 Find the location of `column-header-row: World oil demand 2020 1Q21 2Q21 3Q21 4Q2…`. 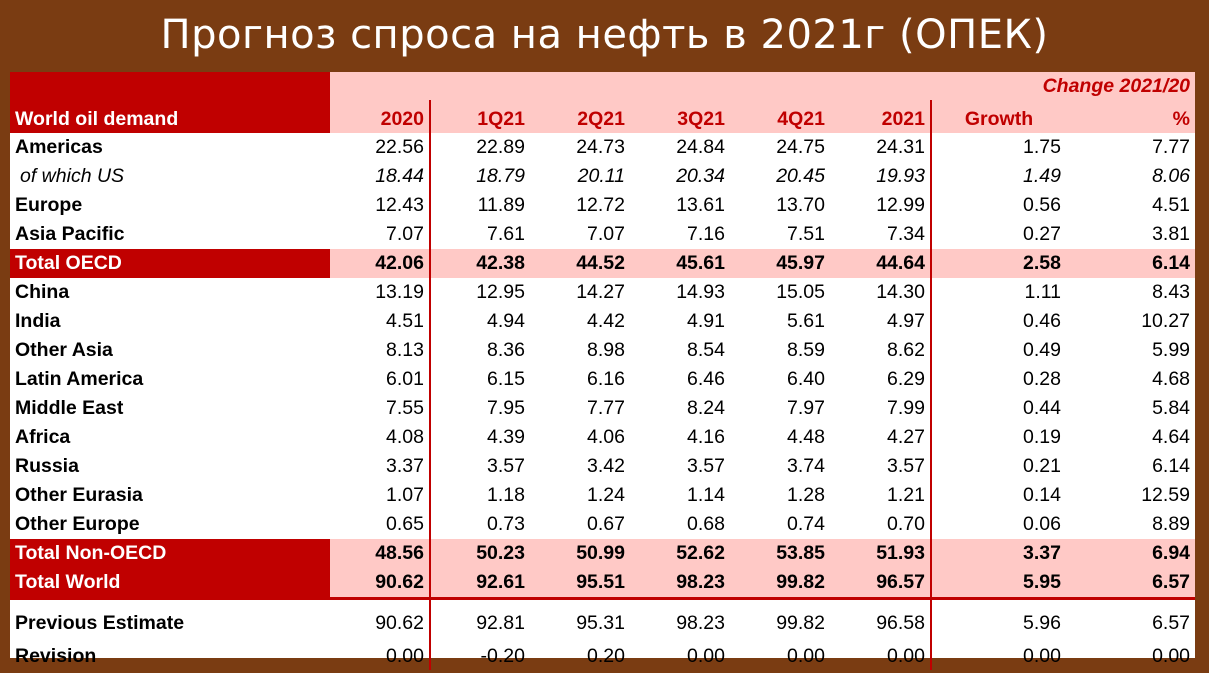

column-header-row: World oil demand 2020 1Q21 2Q21 3Q21 4Q2… is located at coordinates (603, 116).